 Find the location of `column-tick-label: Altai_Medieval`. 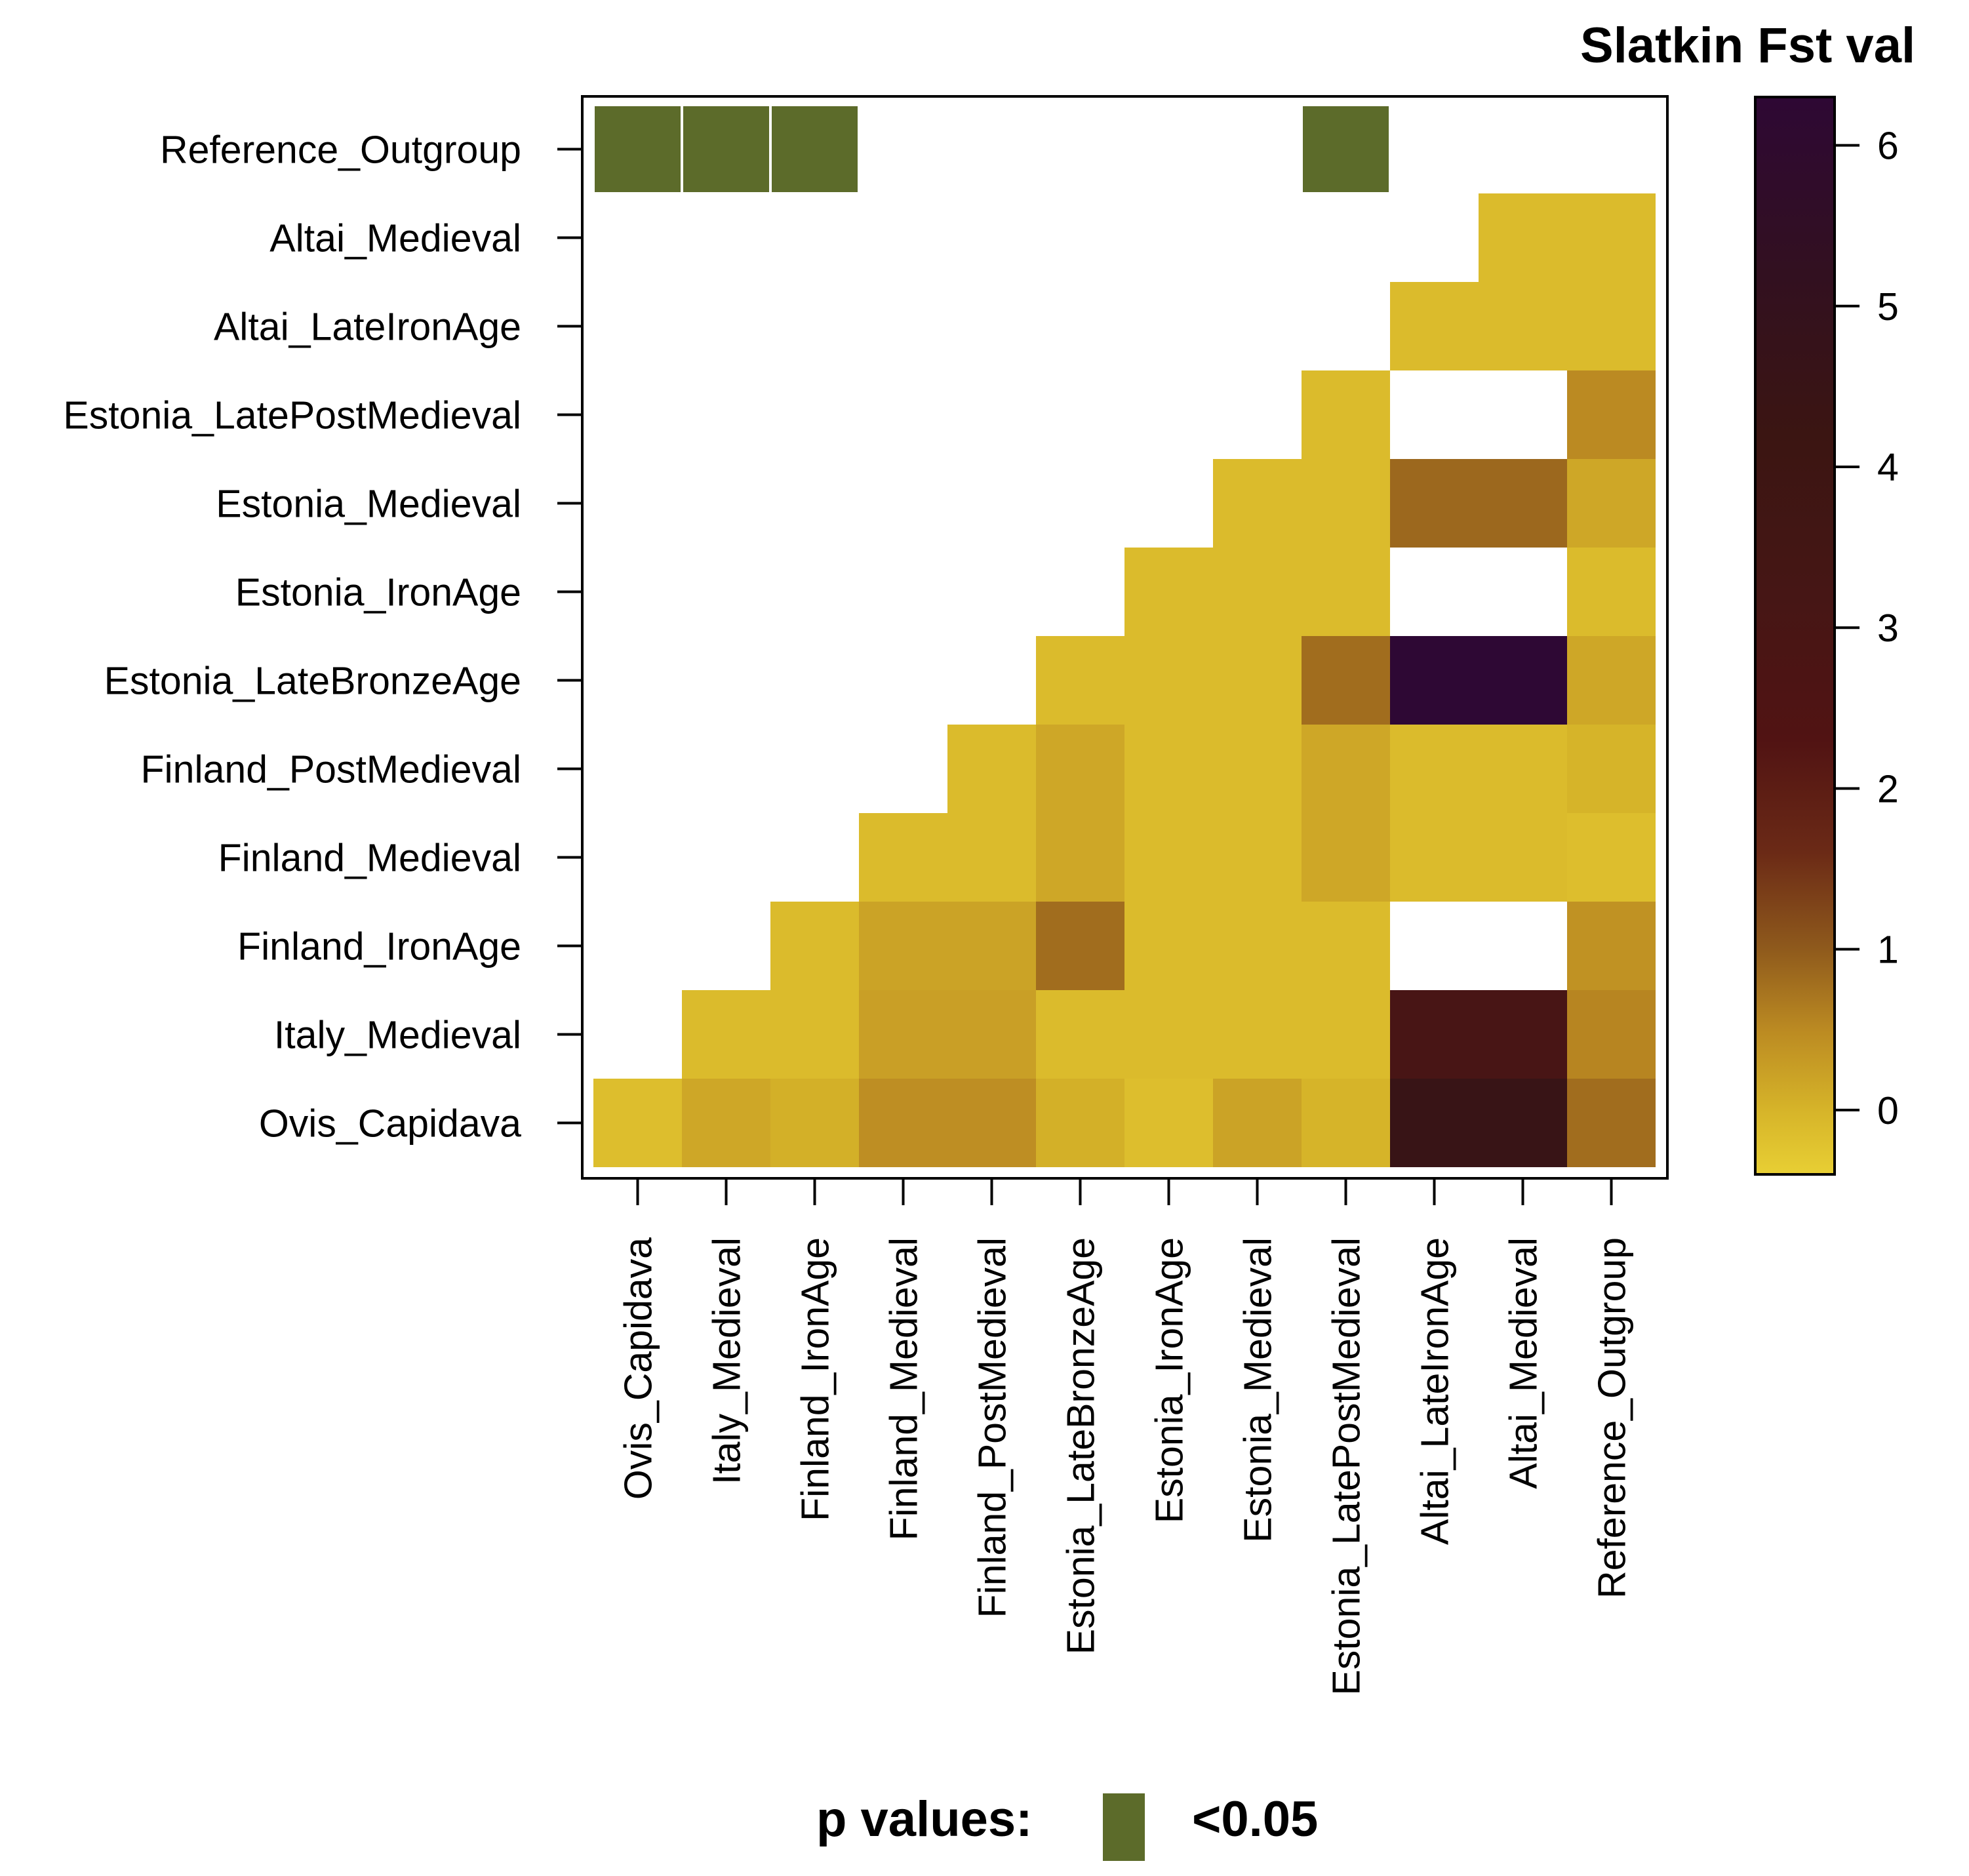

column-tick-label: Altai_Medieval is located at coordinates (1524, 1363).